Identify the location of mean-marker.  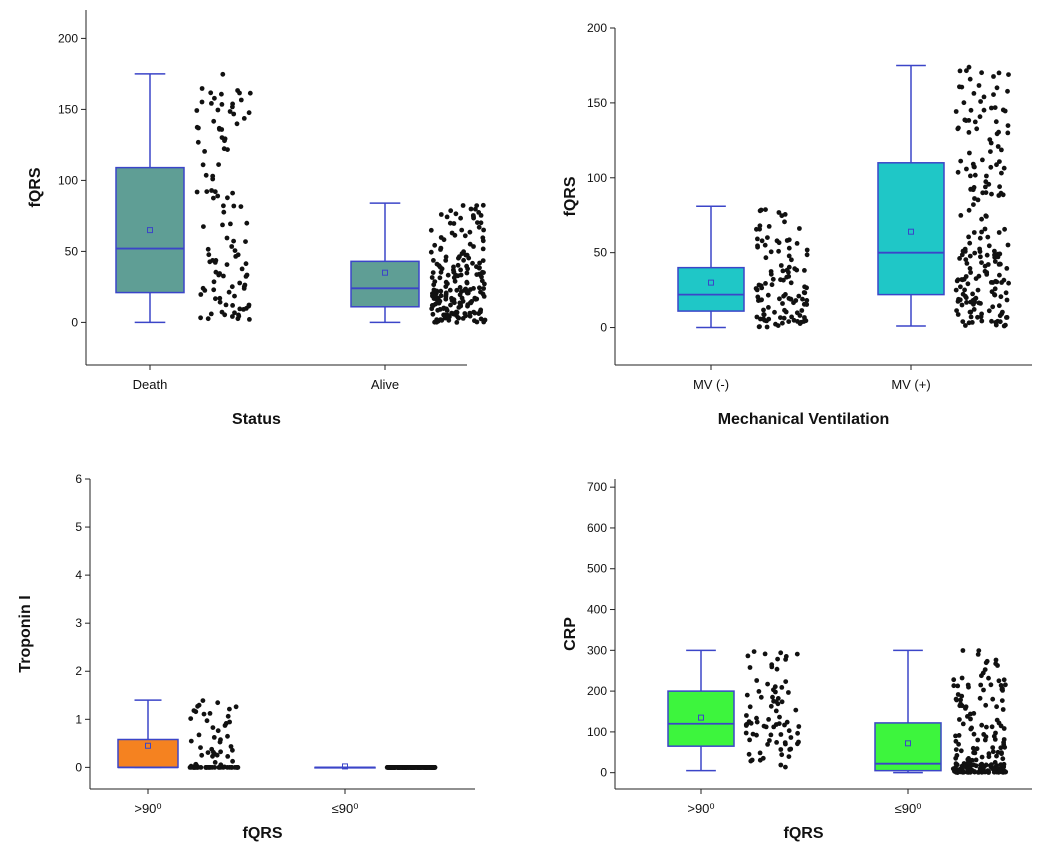
(701, 717).